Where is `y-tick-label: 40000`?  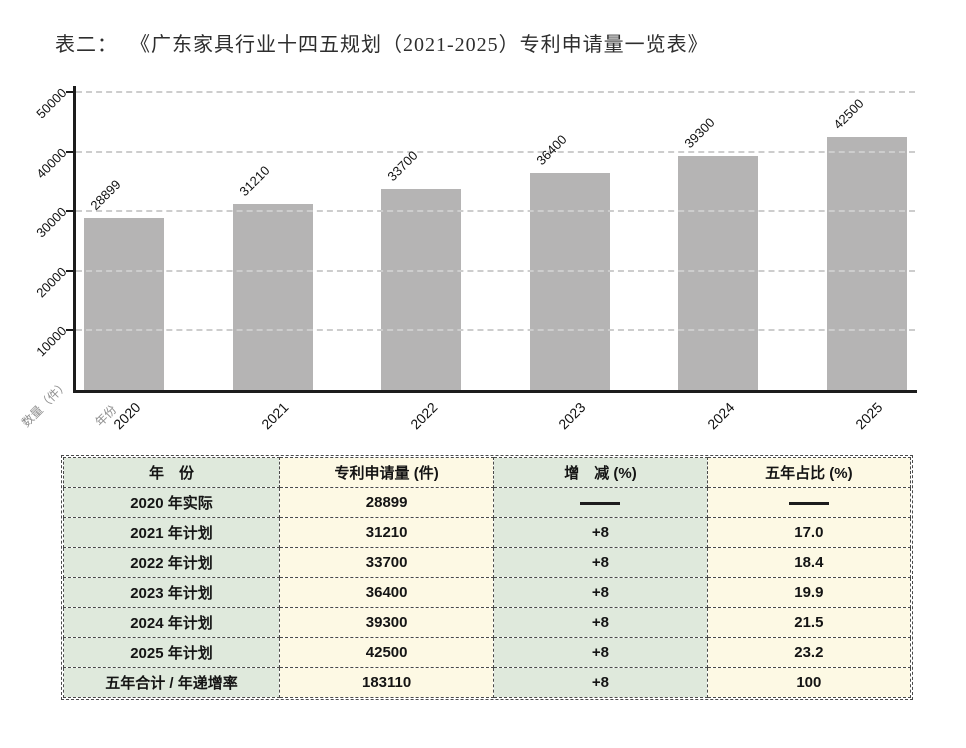 y-tick-label: 40000 is located at coordinates (51, 162).